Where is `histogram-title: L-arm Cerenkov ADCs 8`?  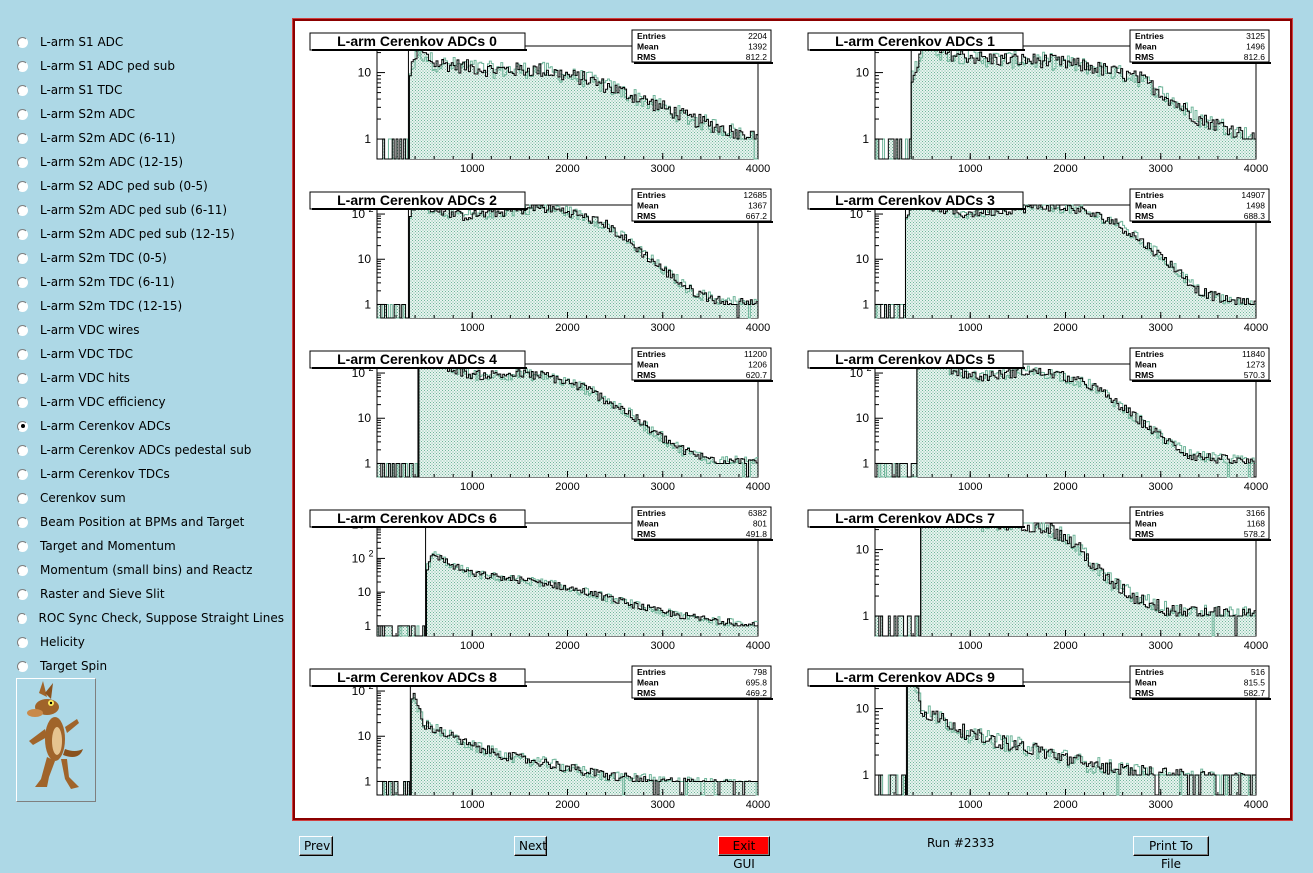 histogram-title: L-arm Cerenkov ADCs 8 is located at coordinates (417, 677).